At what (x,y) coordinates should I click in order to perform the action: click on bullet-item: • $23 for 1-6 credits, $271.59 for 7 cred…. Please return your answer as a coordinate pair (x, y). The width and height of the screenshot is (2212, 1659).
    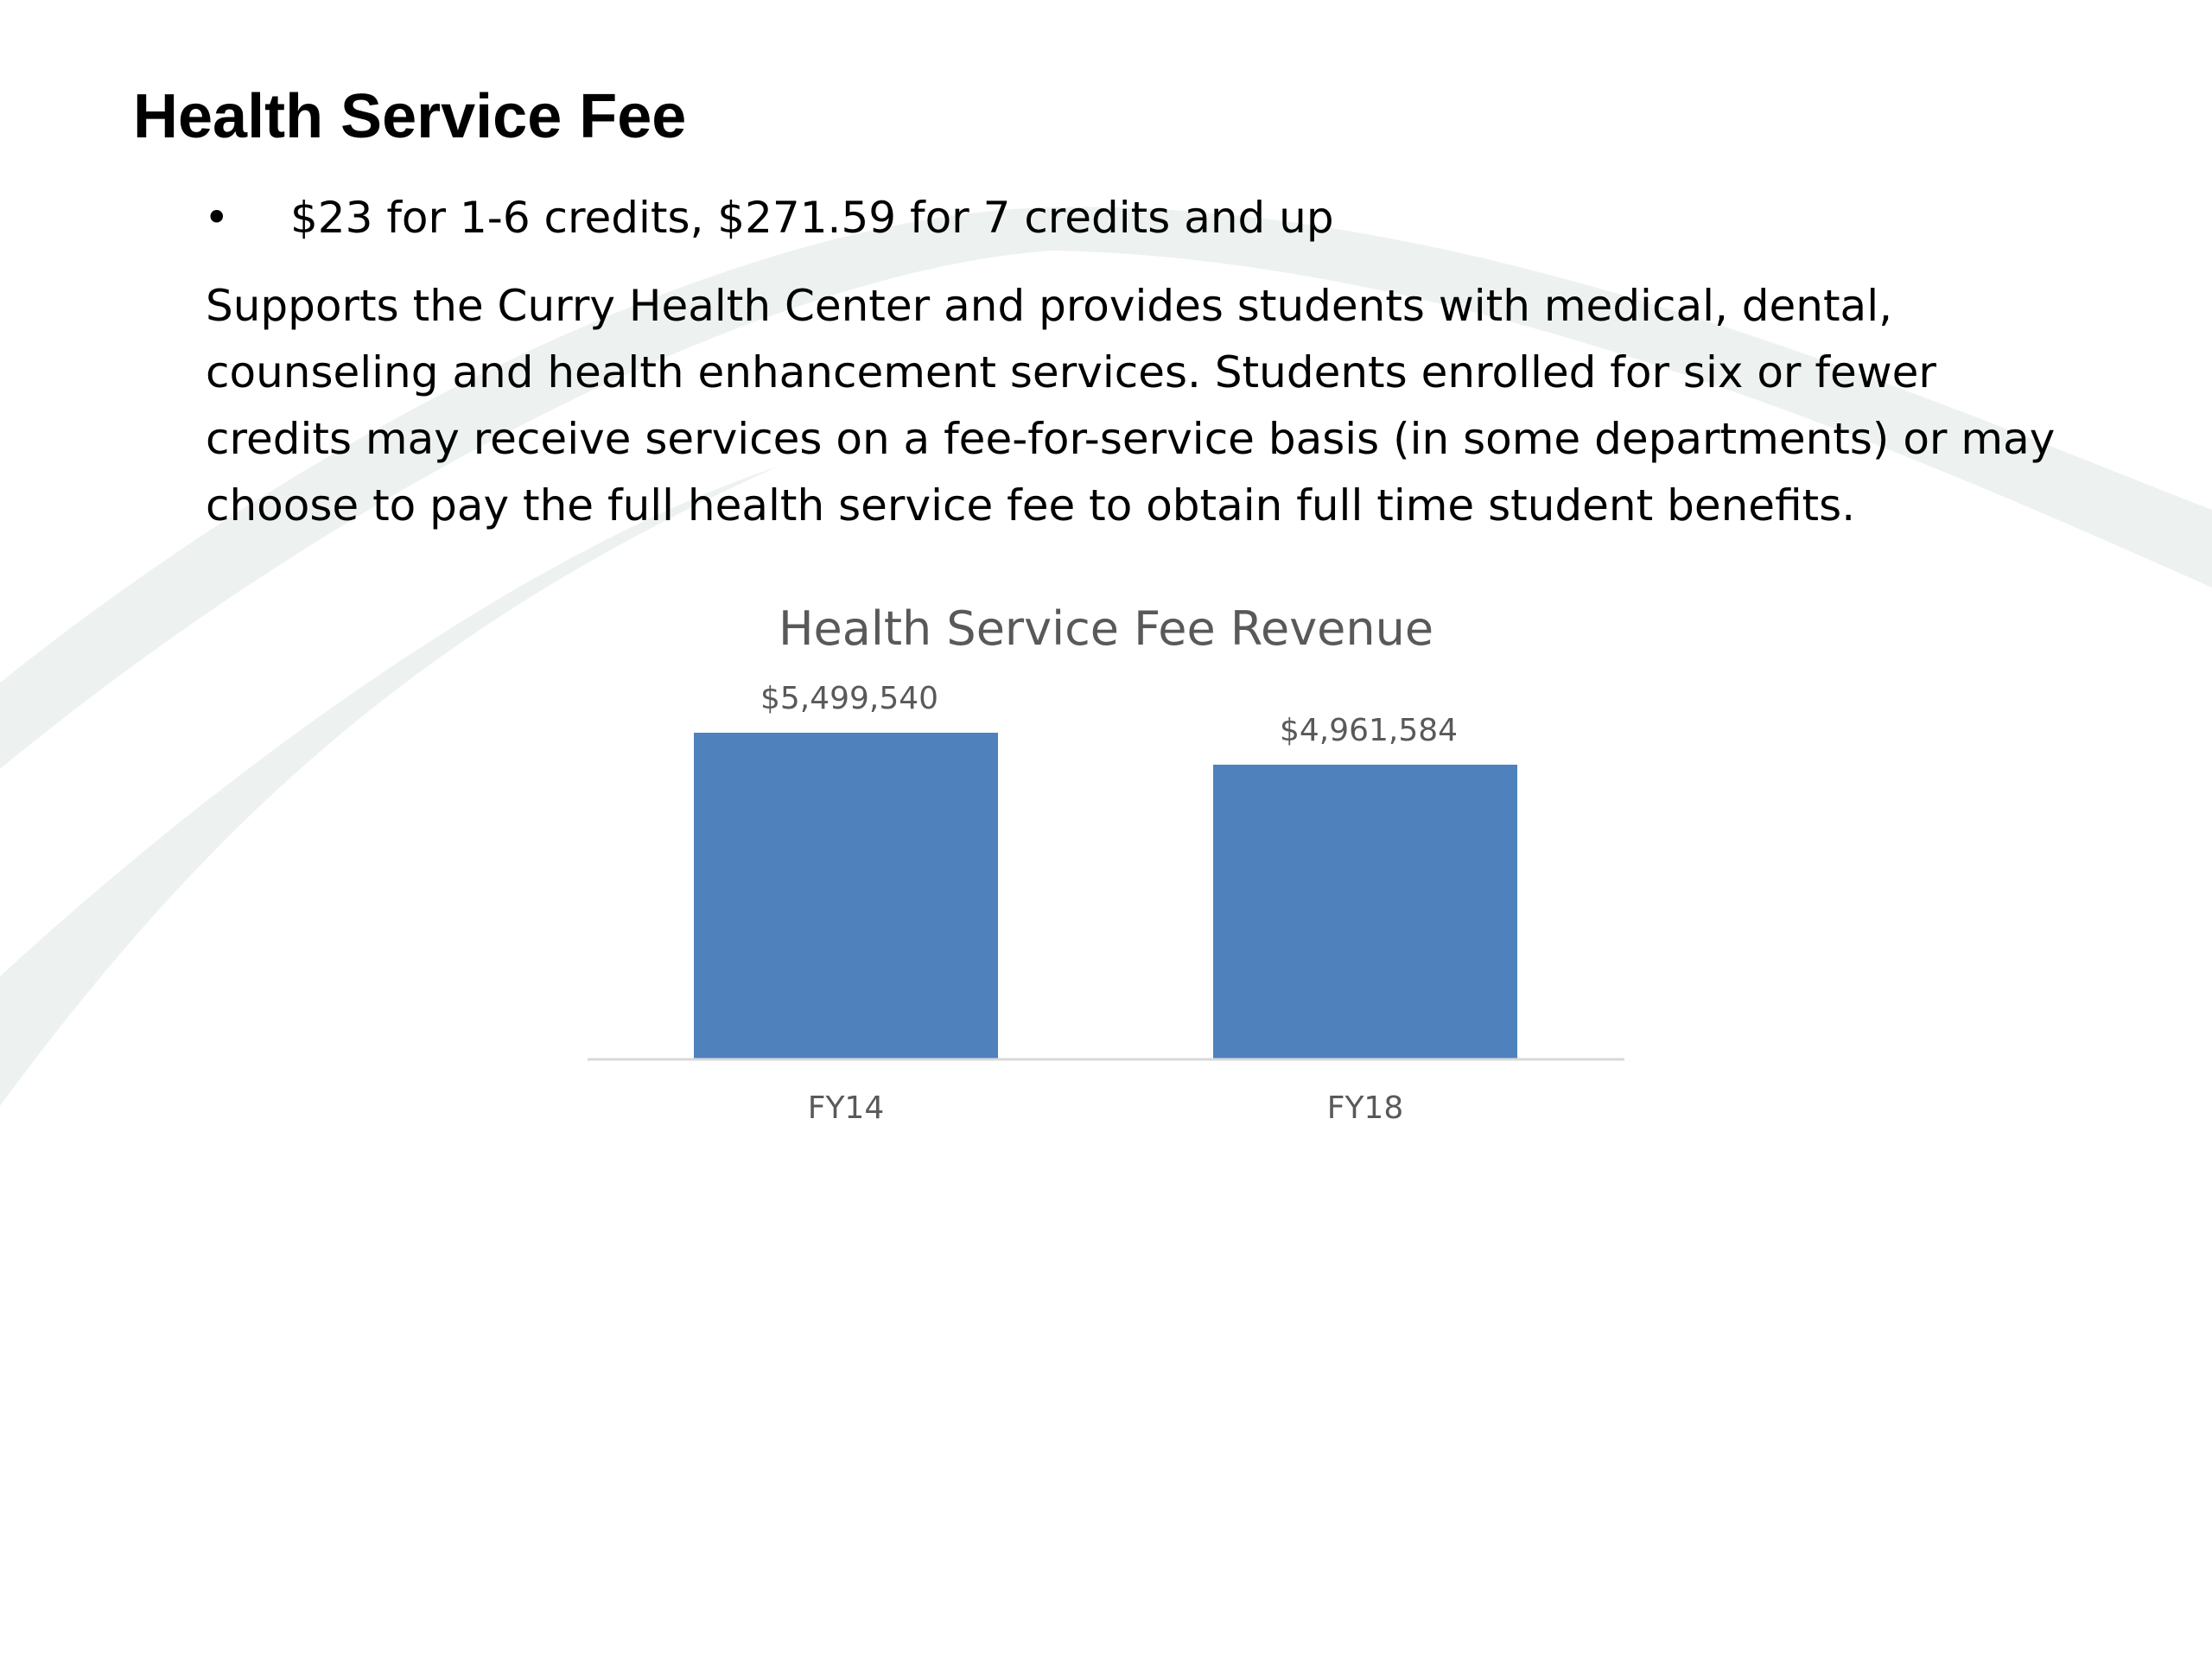
    Looking at the image, I should click on (769, 218).